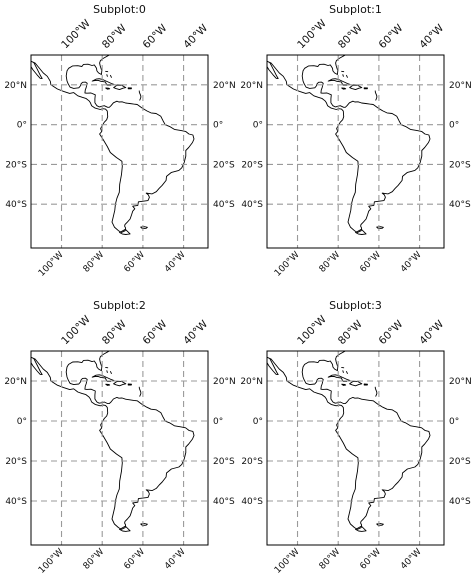 The image size is (474, 577). I want to click on lon-label-bottom: 40°W, so click(175, 559).